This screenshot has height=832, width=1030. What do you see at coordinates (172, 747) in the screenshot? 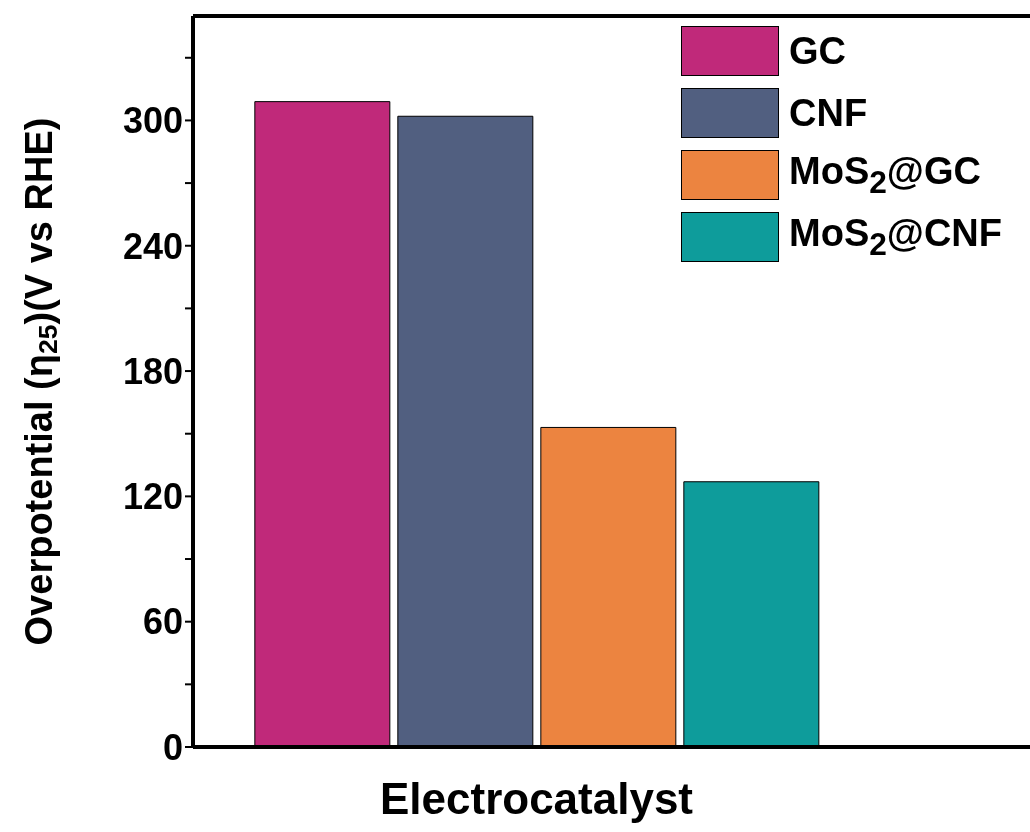
I see `y-tick-label: 0` at bounding box center [172, 747].